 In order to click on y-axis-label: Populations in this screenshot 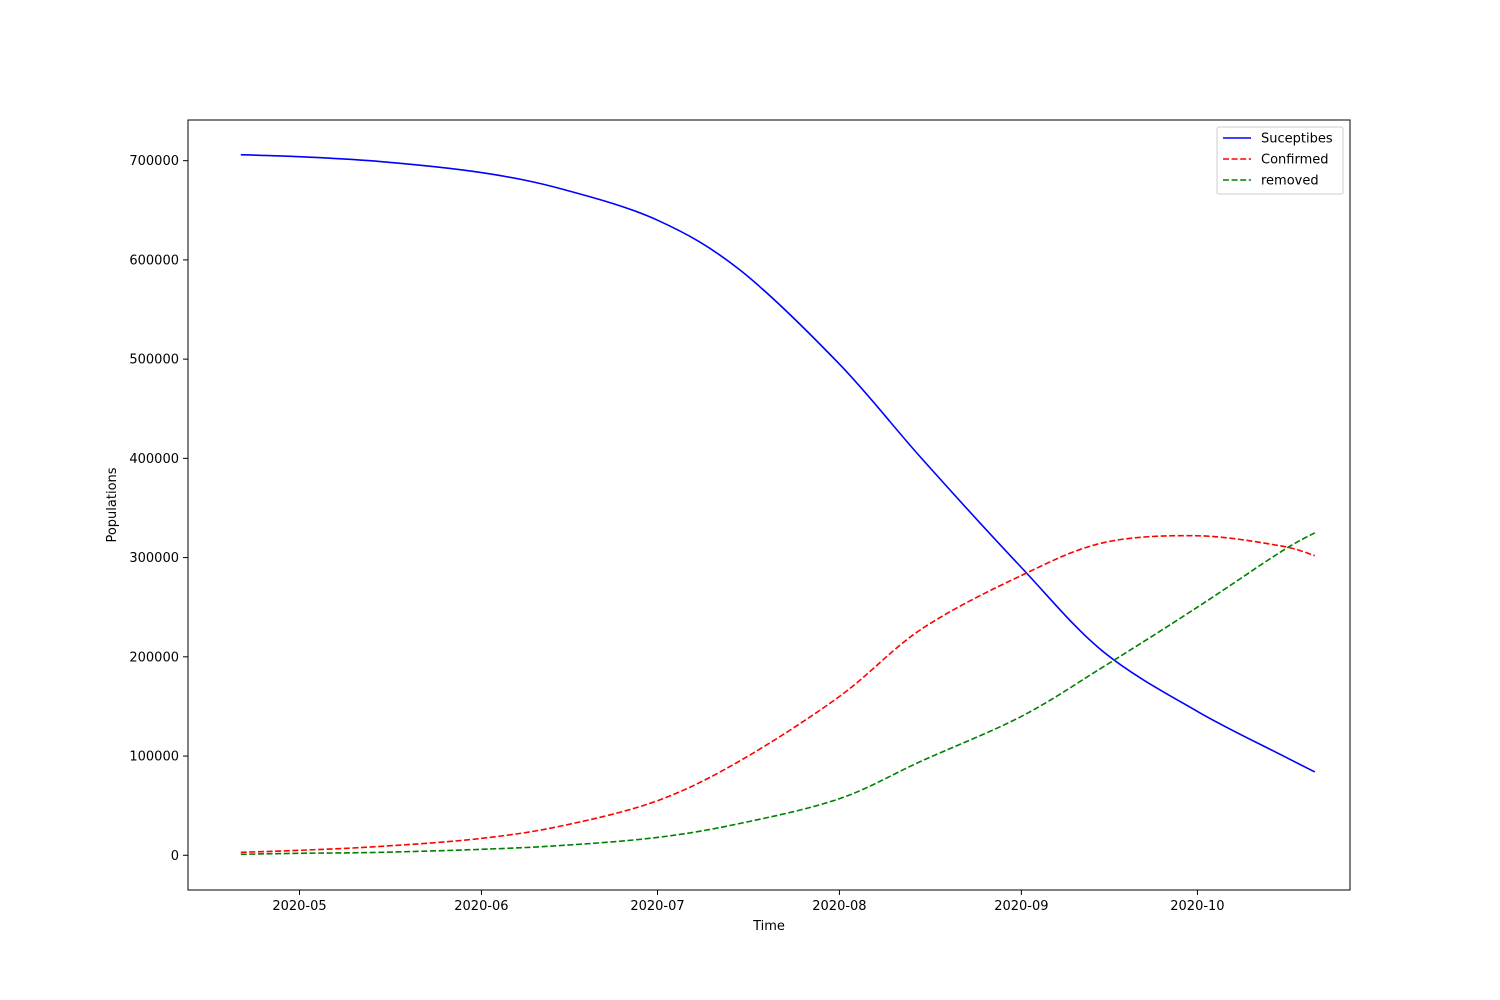, I will do `click(112, 504)`.